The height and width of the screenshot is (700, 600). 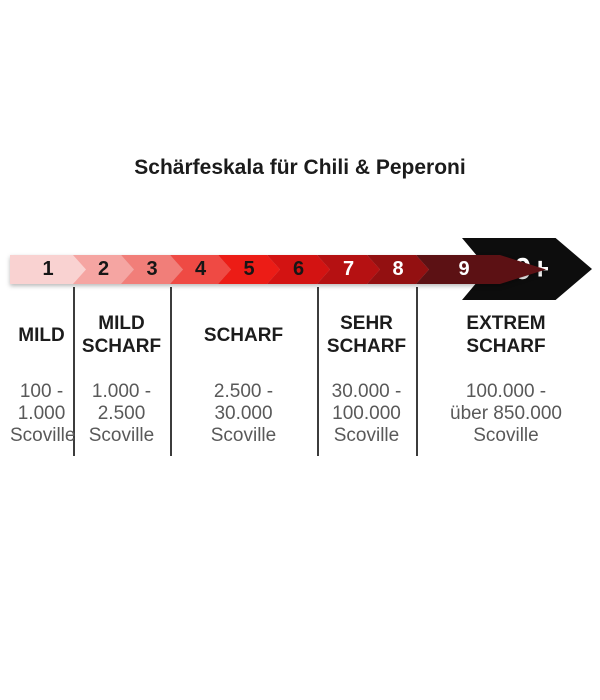 What do you see at coordinates (249, 269) in the screenshot?
I see `segment-label: 5` at bounding box center [249, 269].